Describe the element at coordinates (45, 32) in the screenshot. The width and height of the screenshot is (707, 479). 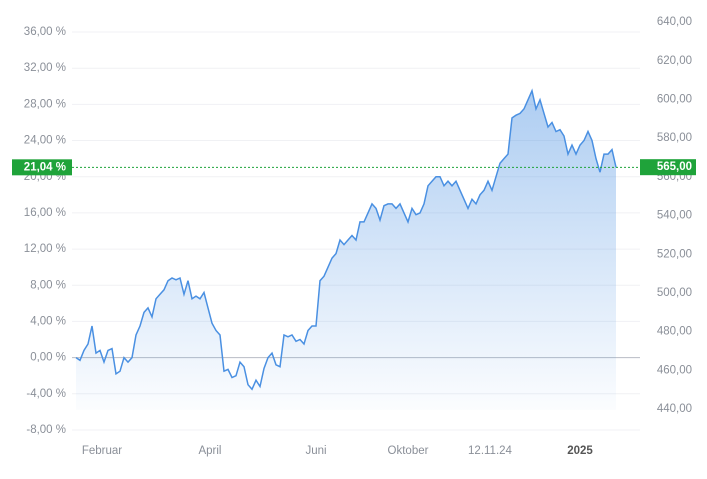
I see `y-tick-label: 36,00 %` at that location.